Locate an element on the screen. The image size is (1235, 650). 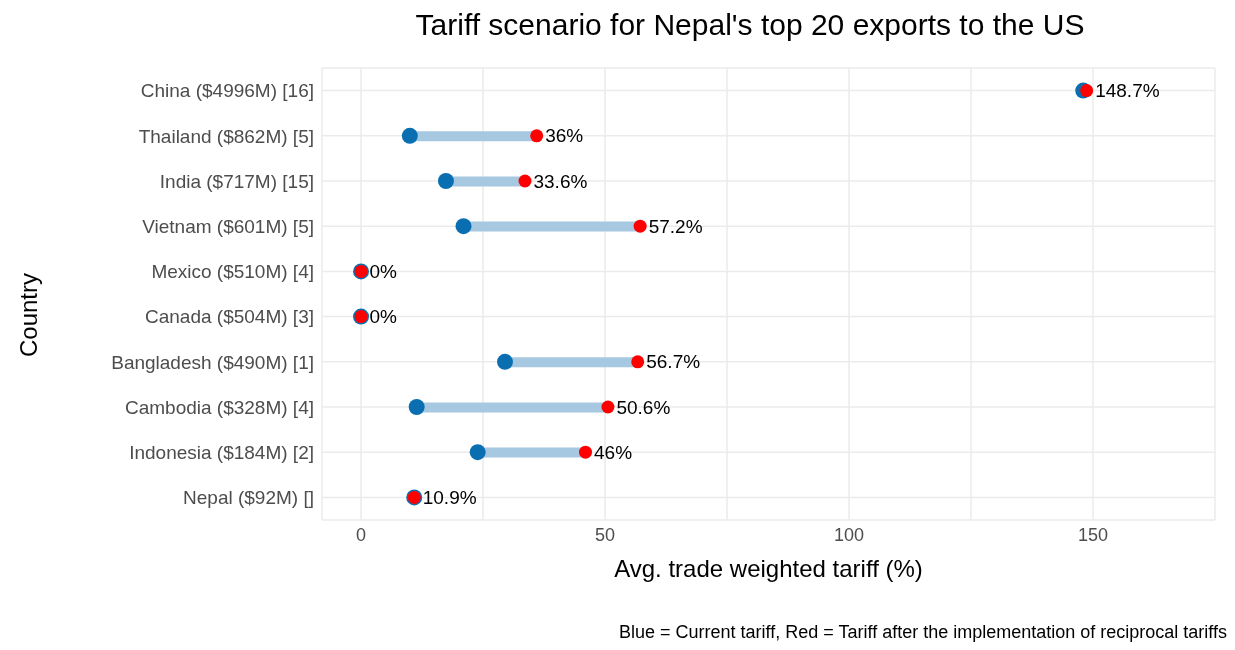
x-tick-label: 150 is located at coordinates (1093, 534).